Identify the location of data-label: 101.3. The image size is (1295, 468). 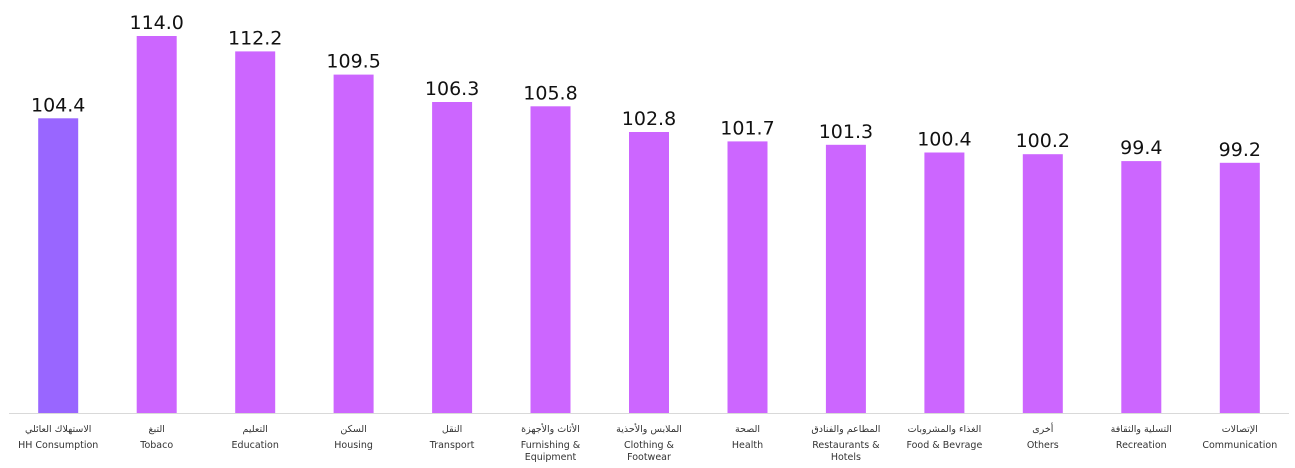
(846, 132).